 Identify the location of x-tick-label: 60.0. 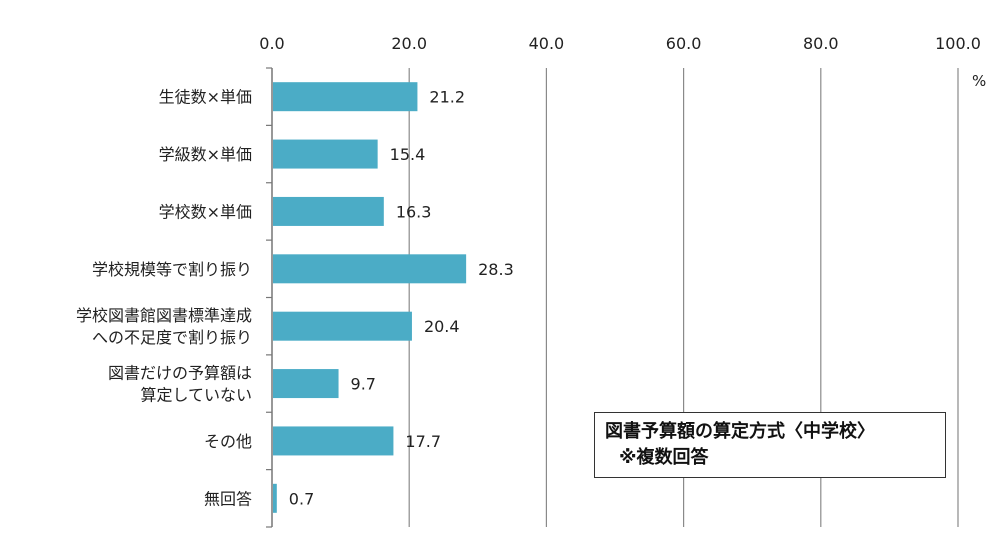
(684, 43).